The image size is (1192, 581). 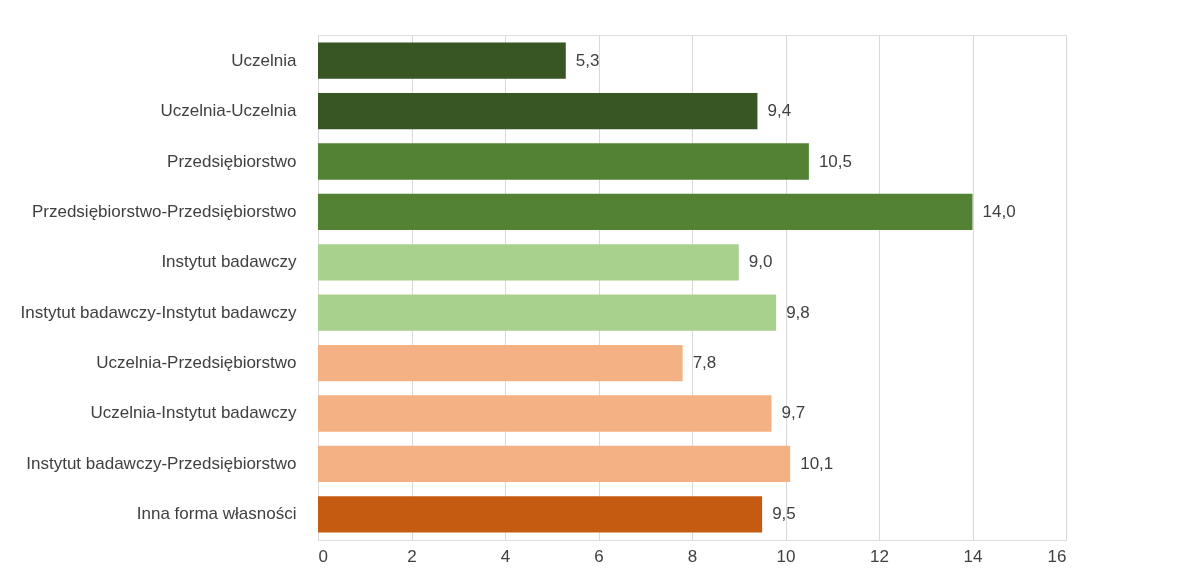 I want to click on y-tick-label: Instytut badawczy, so click(x=229, y=262).